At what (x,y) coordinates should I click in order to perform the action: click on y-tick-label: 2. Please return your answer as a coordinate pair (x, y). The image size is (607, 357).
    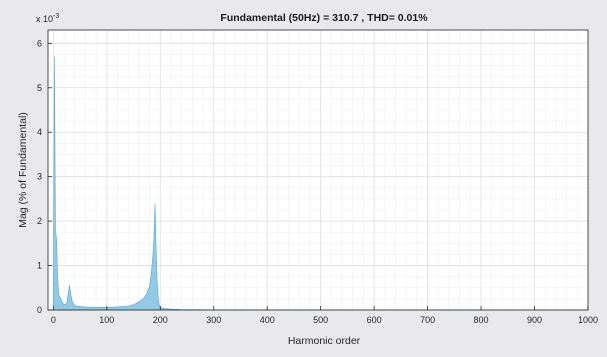
    Looking at the image, I should click on (39, 221).